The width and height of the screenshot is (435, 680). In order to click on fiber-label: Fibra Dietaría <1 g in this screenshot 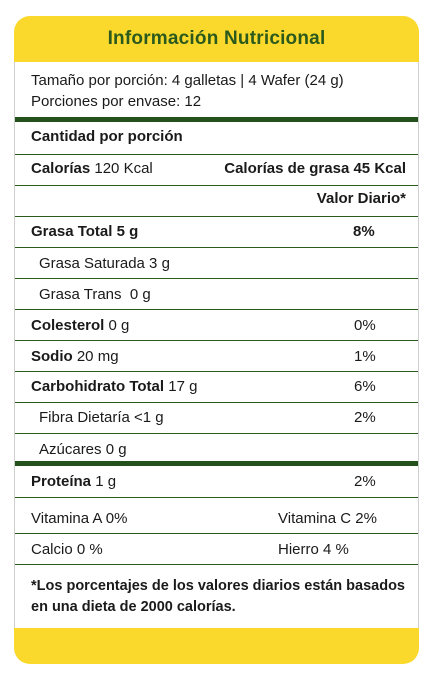, I will do `click(101, 417)`.